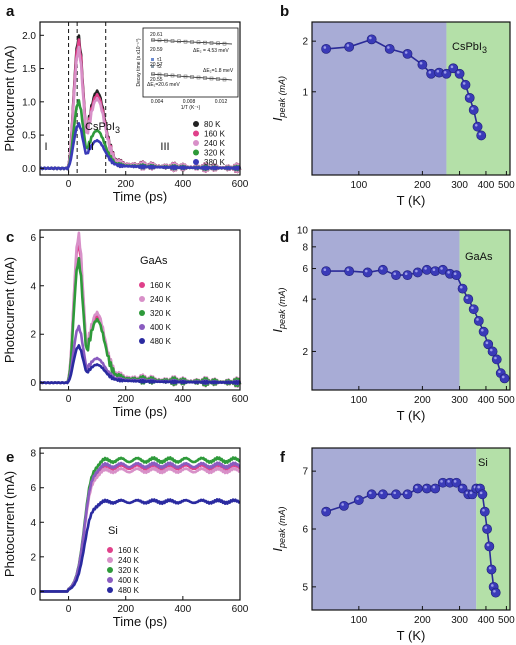  Describe the element at coordinates (358, 620) in the screenshot. I see `x-tick-label: 100` at that location.